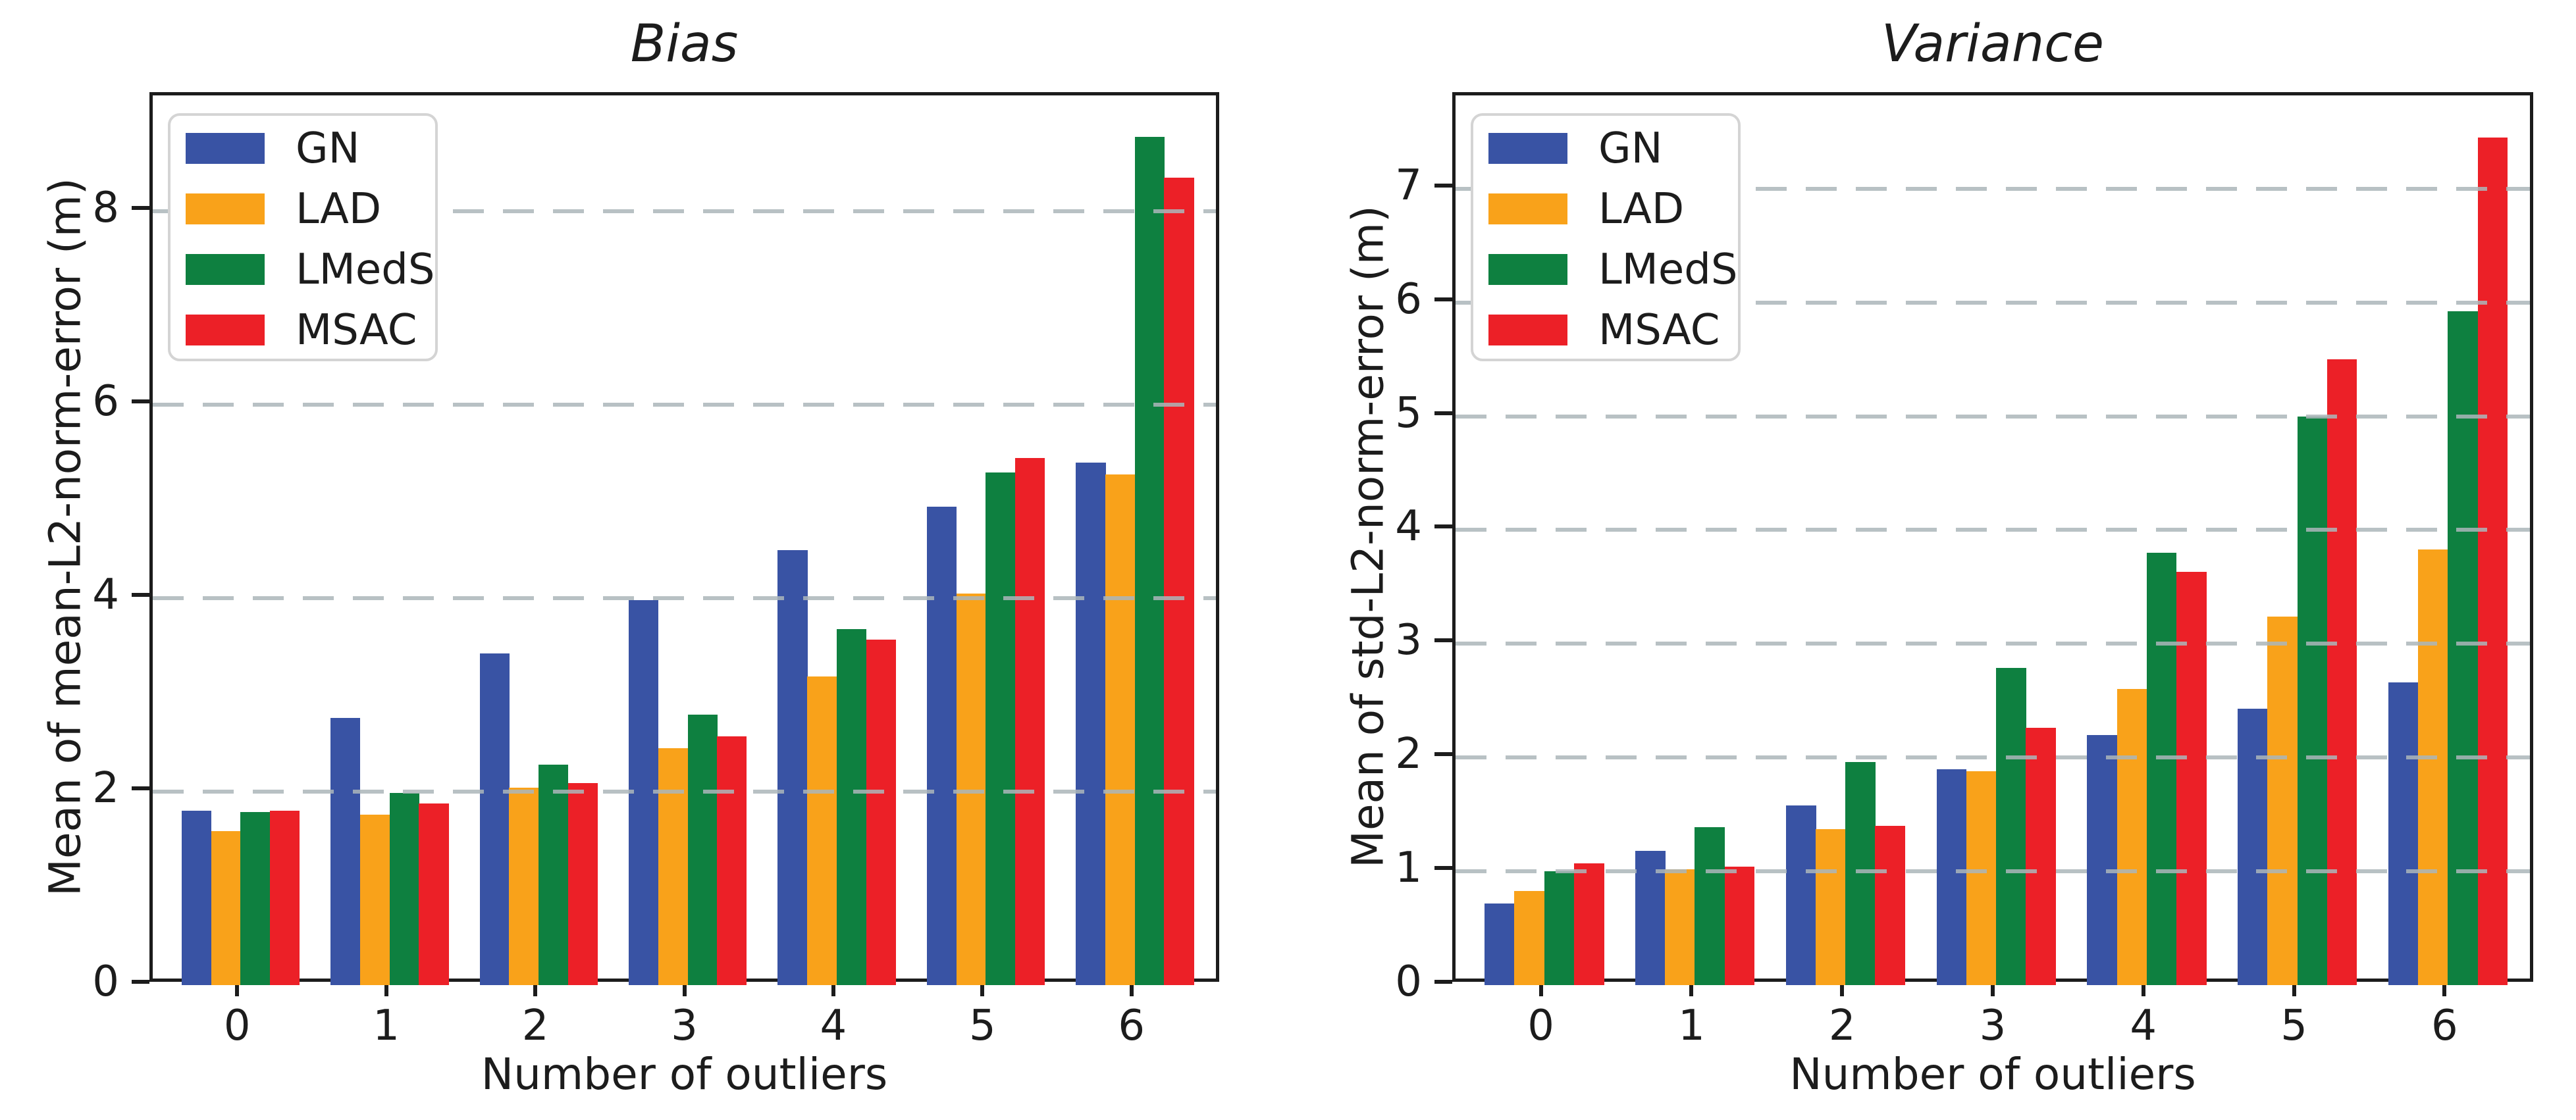 The image size is (2576, 1120). Describe the element at coordinates (1408, 413) in the screenshot. I see `y-tick-label: 5` at that location.